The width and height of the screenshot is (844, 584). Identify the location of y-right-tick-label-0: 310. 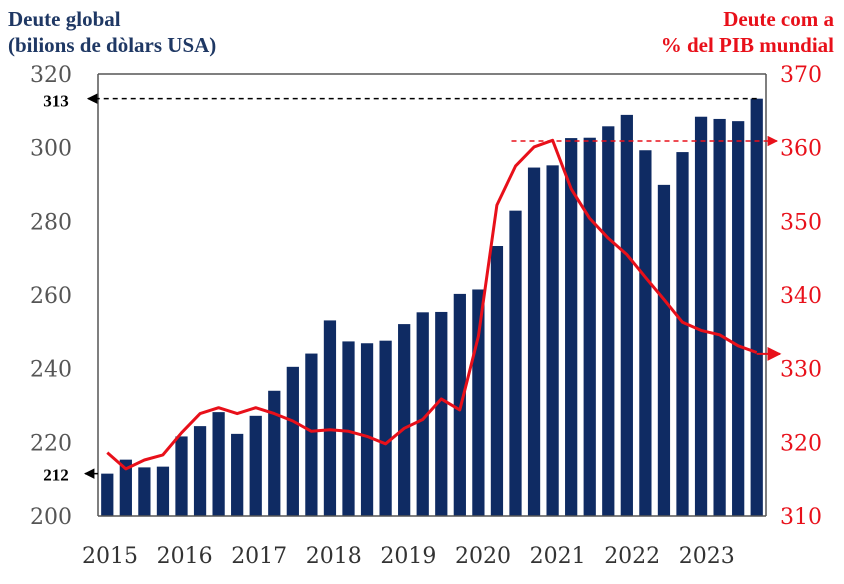
(801, 517).